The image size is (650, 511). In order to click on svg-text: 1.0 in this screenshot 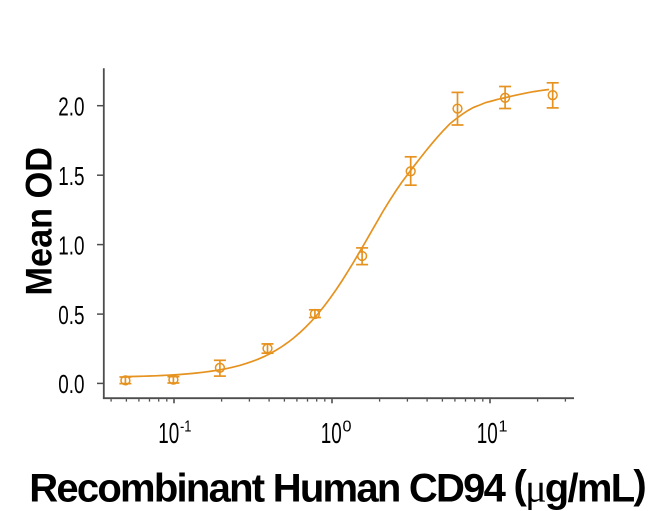, I will do `click(71, 245)`.